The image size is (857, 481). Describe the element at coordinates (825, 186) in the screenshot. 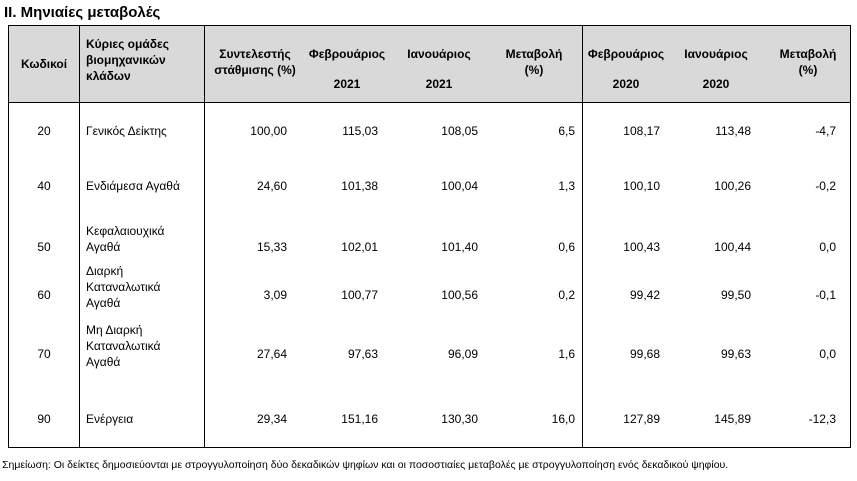

I see `cell-chg2020: -0,2` at that location.